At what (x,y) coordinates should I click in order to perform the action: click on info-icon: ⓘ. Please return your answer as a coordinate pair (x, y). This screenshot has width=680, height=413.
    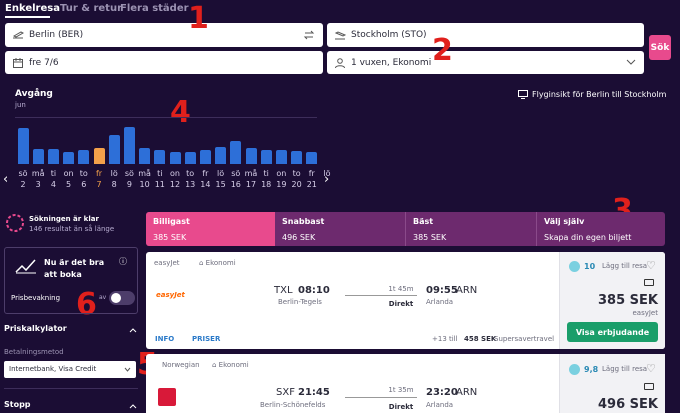
    Looking at the image, I should click on (123, 261).